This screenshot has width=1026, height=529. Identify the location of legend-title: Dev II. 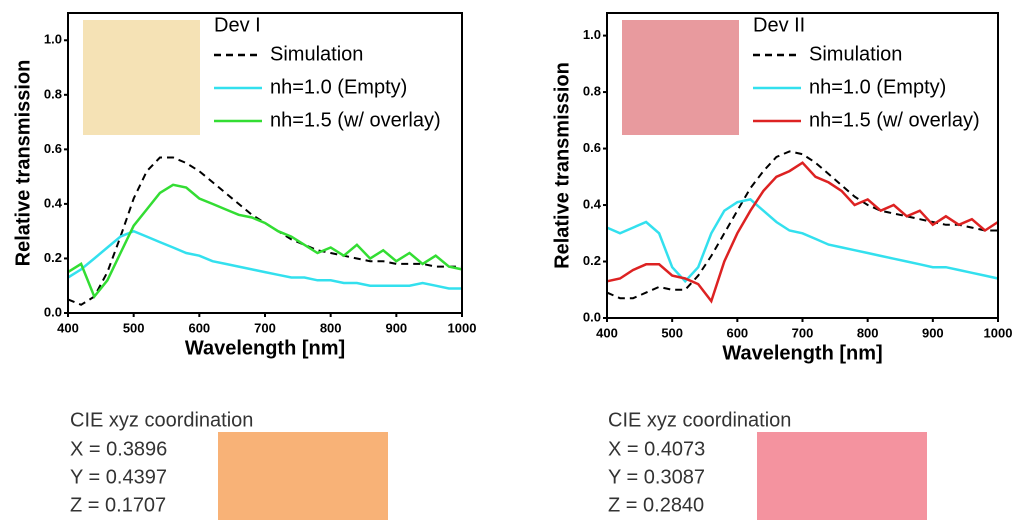
(779, 25).